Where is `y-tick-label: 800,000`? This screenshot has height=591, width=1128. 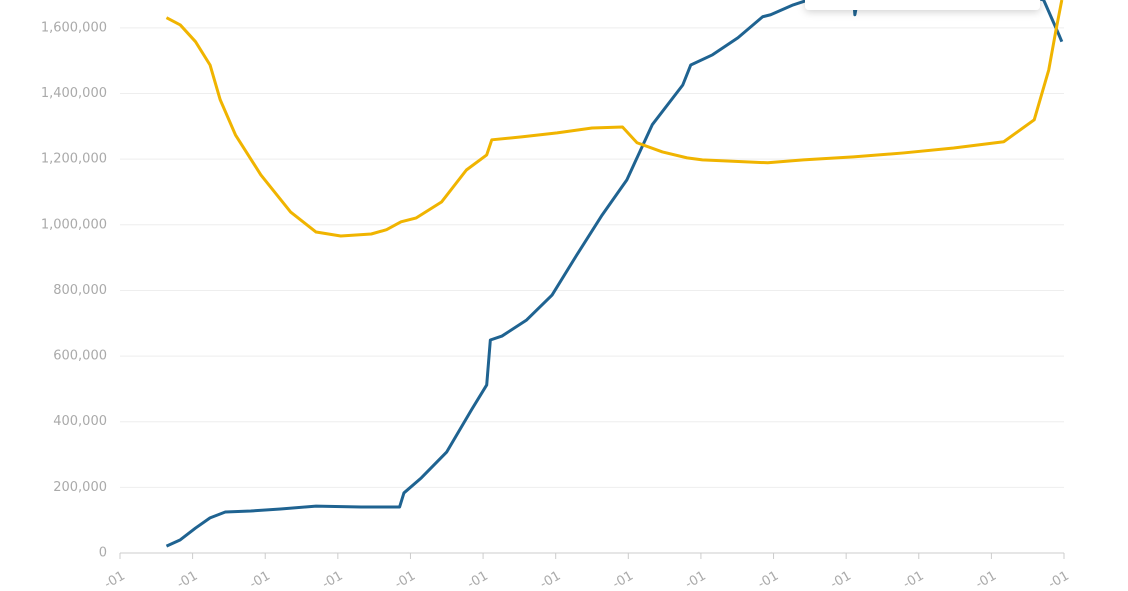
y-tick-label: 800,000 is located at coordinates (80, 290).